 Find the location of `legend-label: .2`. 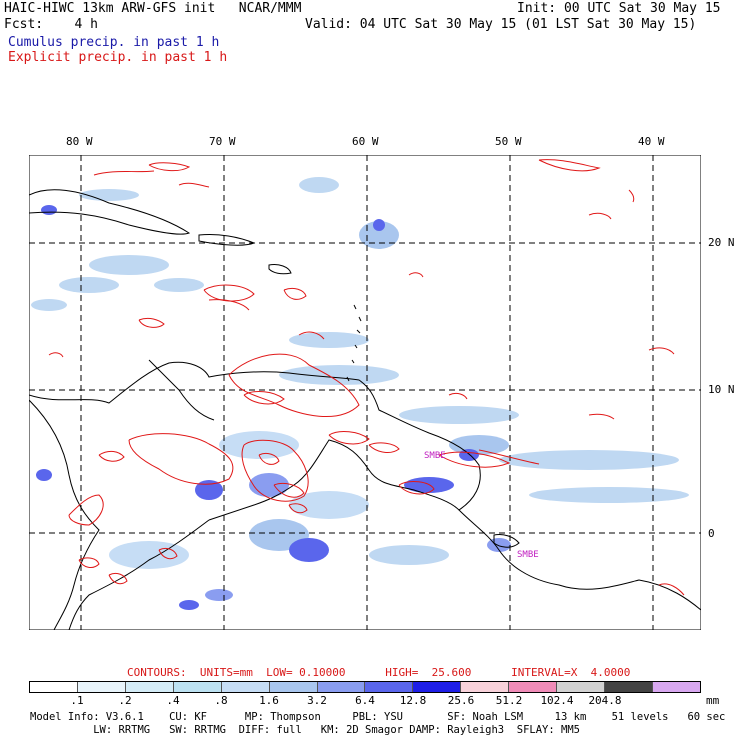

legend-label: .2 is located at coordinates (125, 700).